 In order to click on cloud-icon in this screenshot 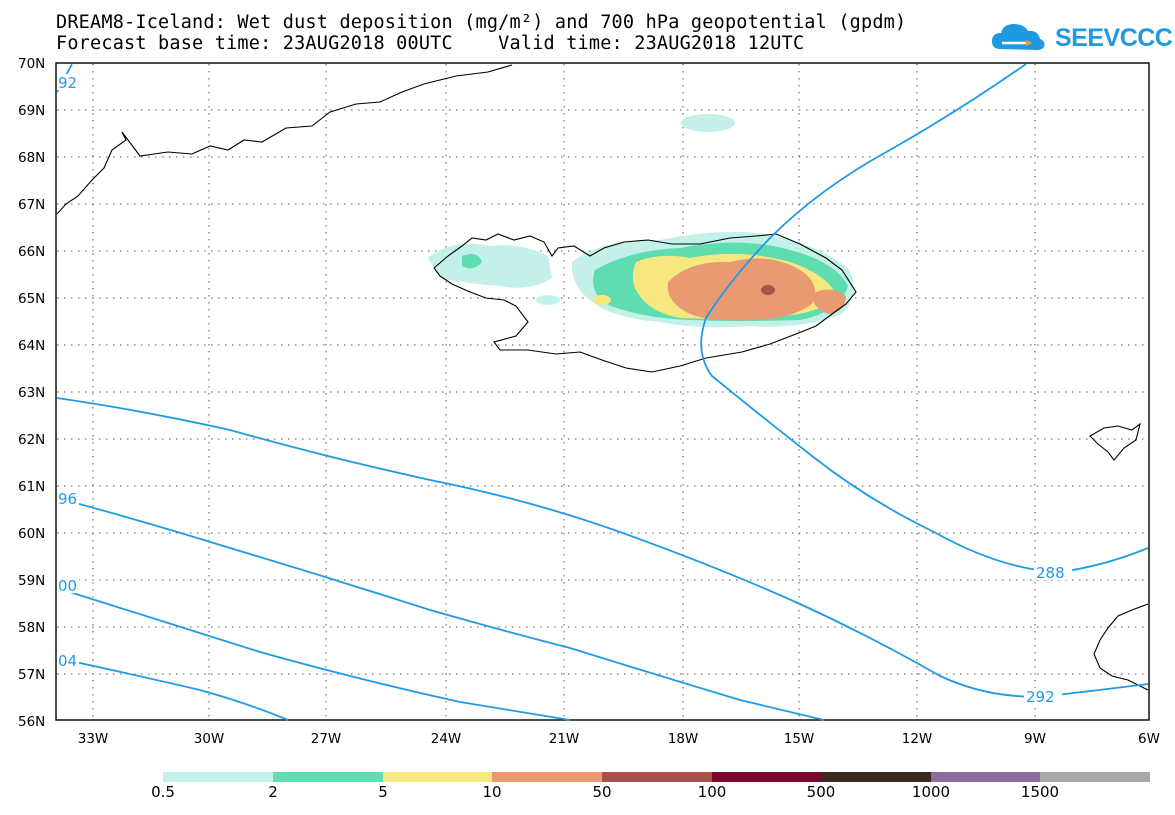, I will do `click(1018, 37)`.